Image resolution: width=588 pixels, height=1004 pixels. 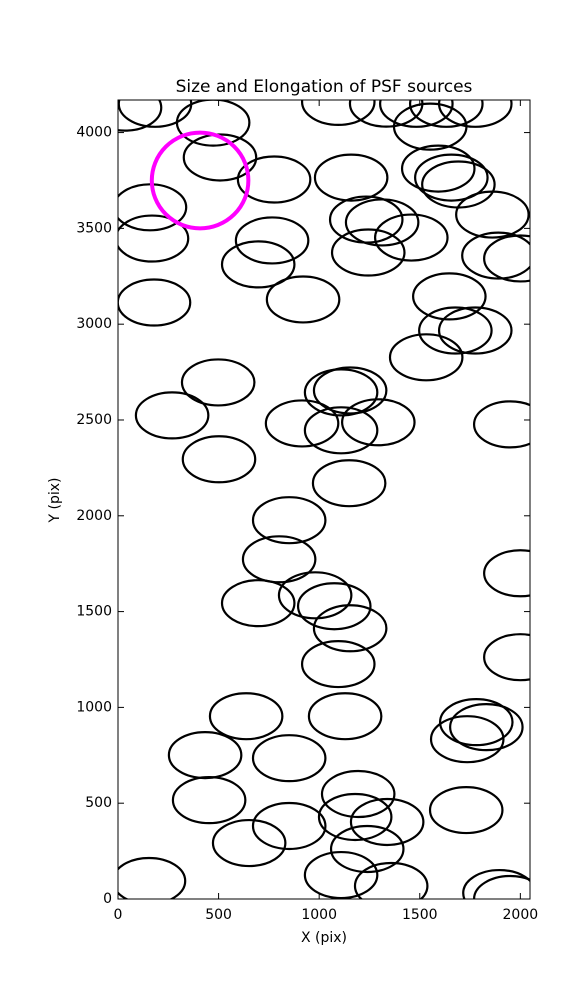 I want to click on y-tick-label: 2000, so click(x=94, y=516).